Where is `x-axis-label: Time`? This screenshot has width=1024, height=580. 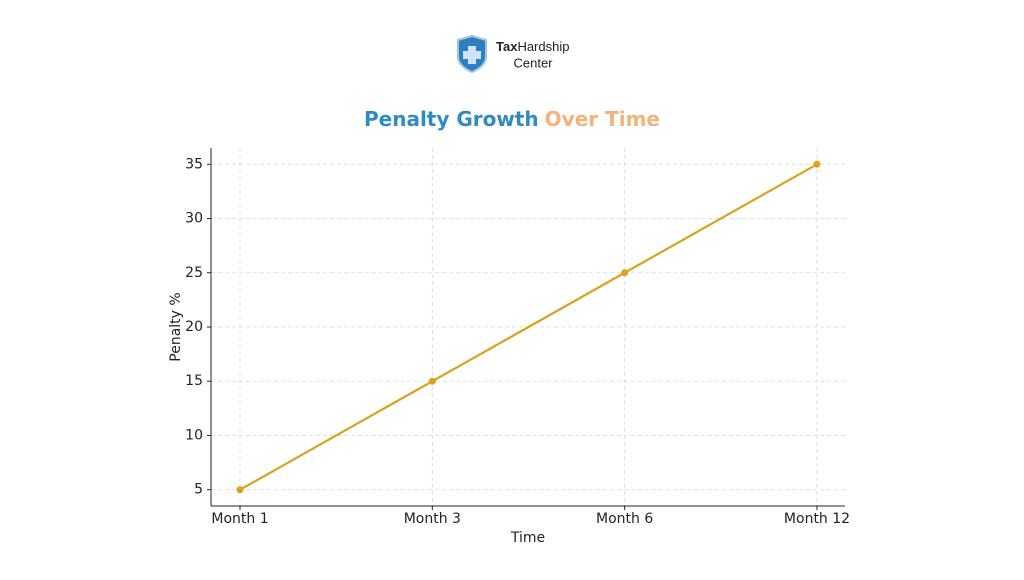 x-axis-label: Time is located at coordinates (527, 538).